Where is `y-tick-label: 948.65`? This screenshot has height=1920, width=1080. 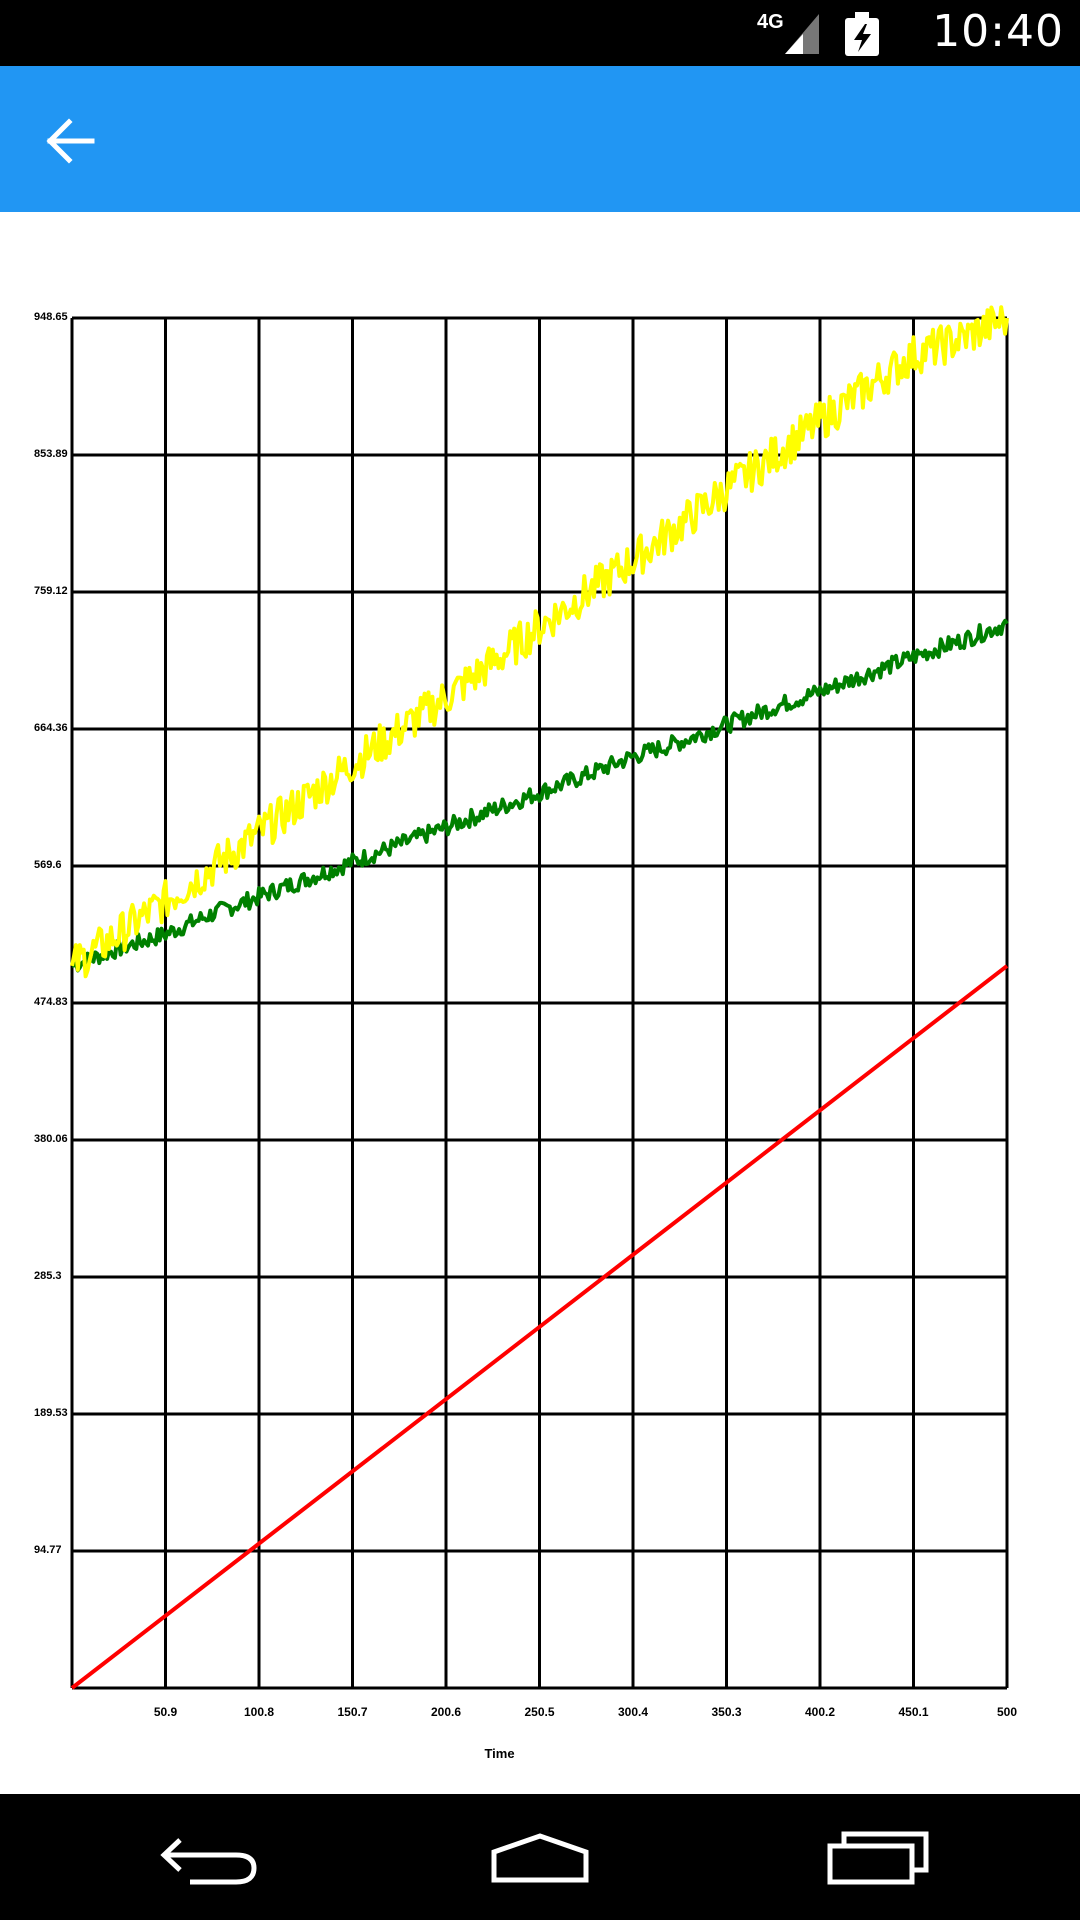
y-tick-label: 948.65 is located at coordinates (51, 317).